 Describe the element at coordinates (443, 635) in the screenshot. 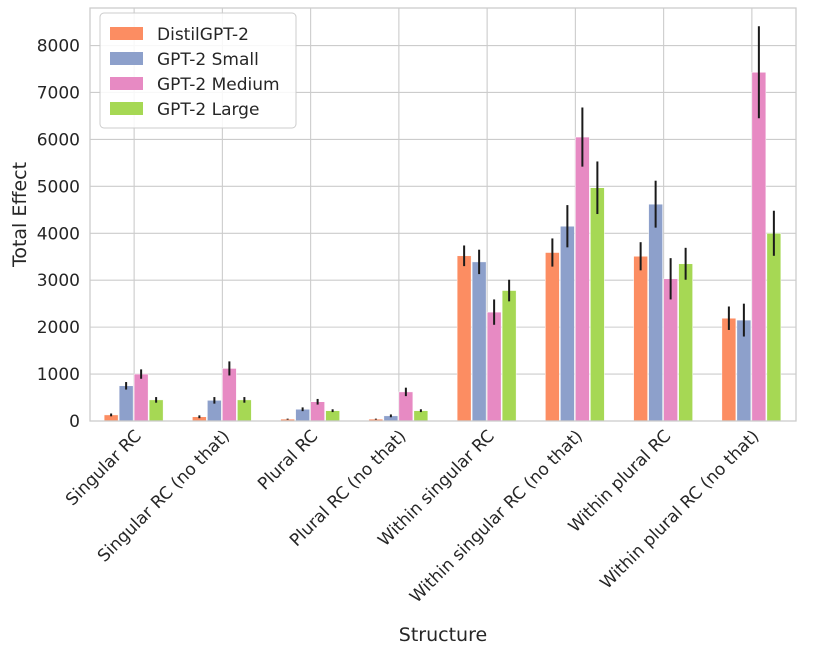

I see `x-axis-title: Structure` at that location.